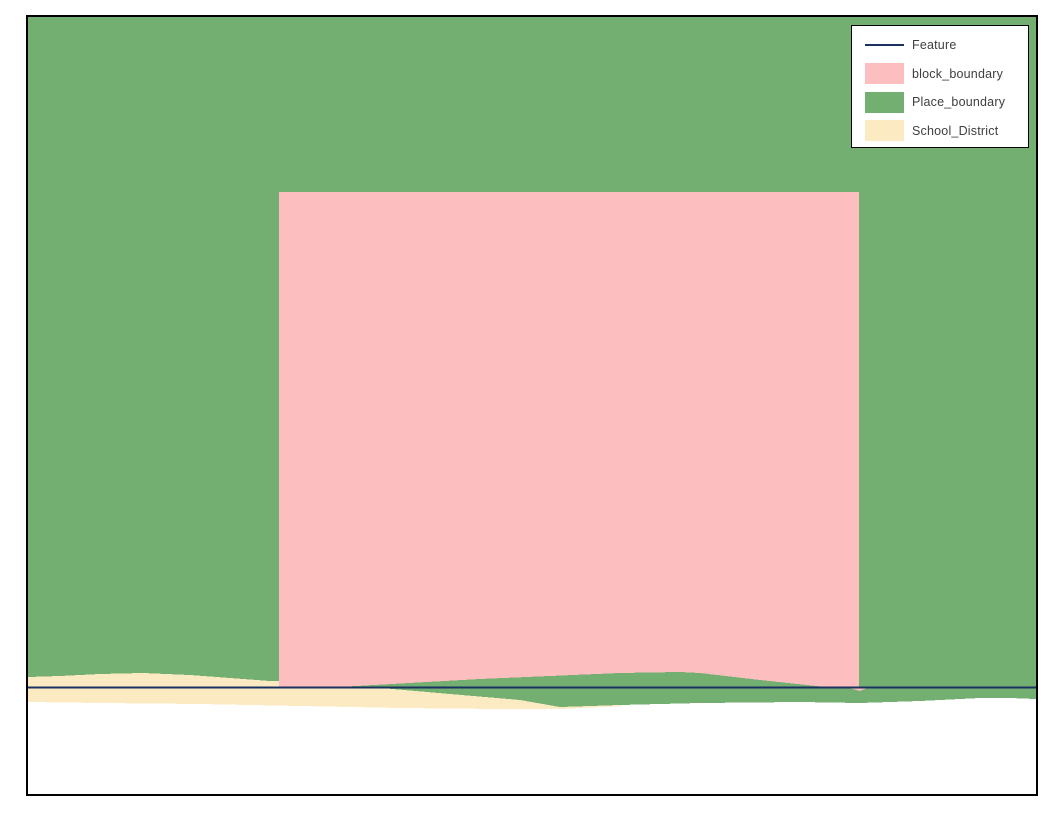 Image resolution: width=1056 pixels, height=816 pixels. Describe the element at coordinates (958, 73) in the screenshot. I see `legend-label-block-boundary: block_boundary` at that location.